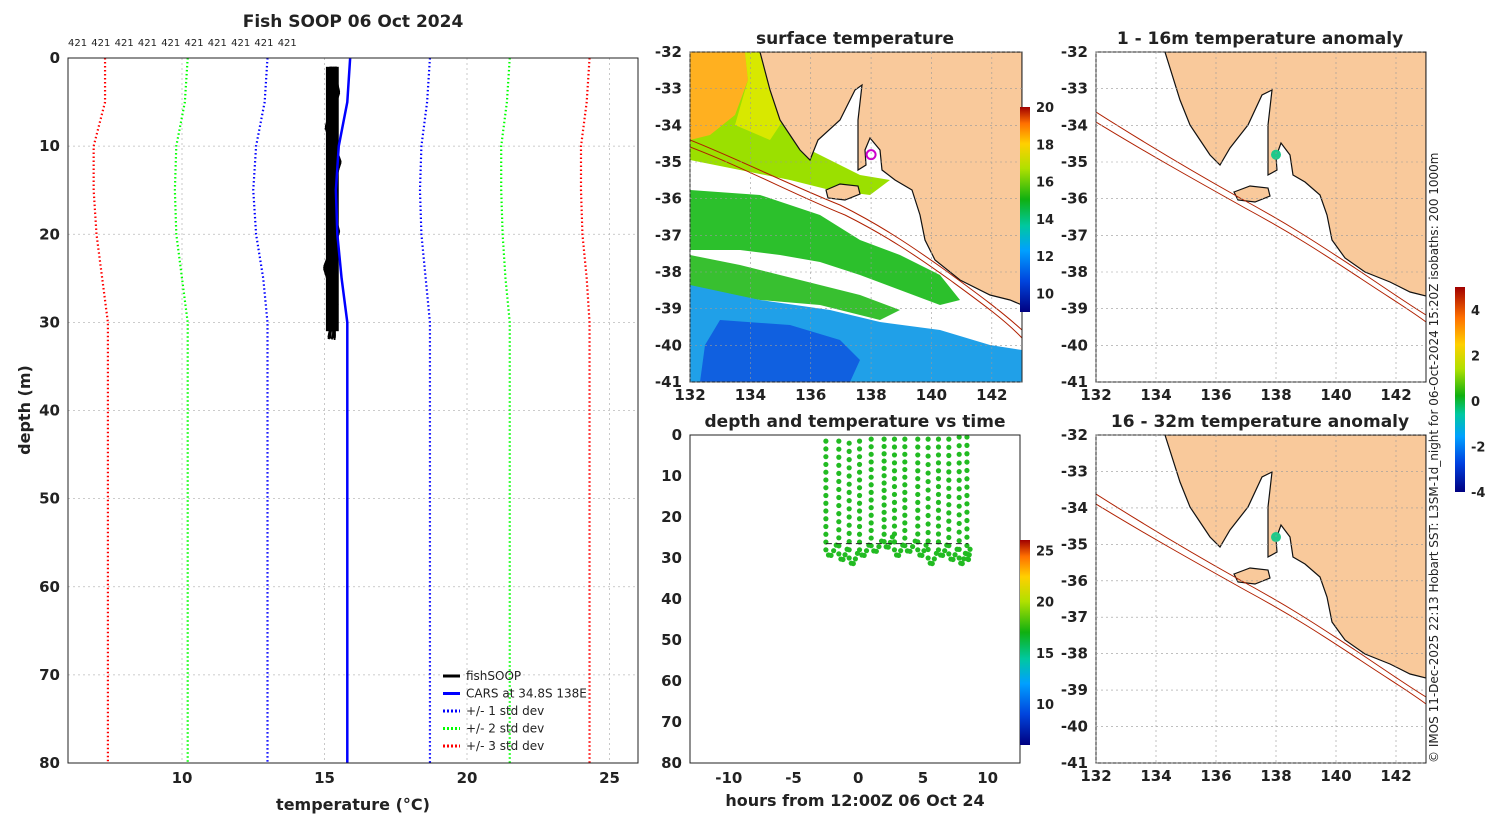 This screenshot has width=1500, height=820. What do you see at coordinates (1395, 395) in the screenshot?
I see `map-xtick-label: 142` at bounding box center [1395, 395].